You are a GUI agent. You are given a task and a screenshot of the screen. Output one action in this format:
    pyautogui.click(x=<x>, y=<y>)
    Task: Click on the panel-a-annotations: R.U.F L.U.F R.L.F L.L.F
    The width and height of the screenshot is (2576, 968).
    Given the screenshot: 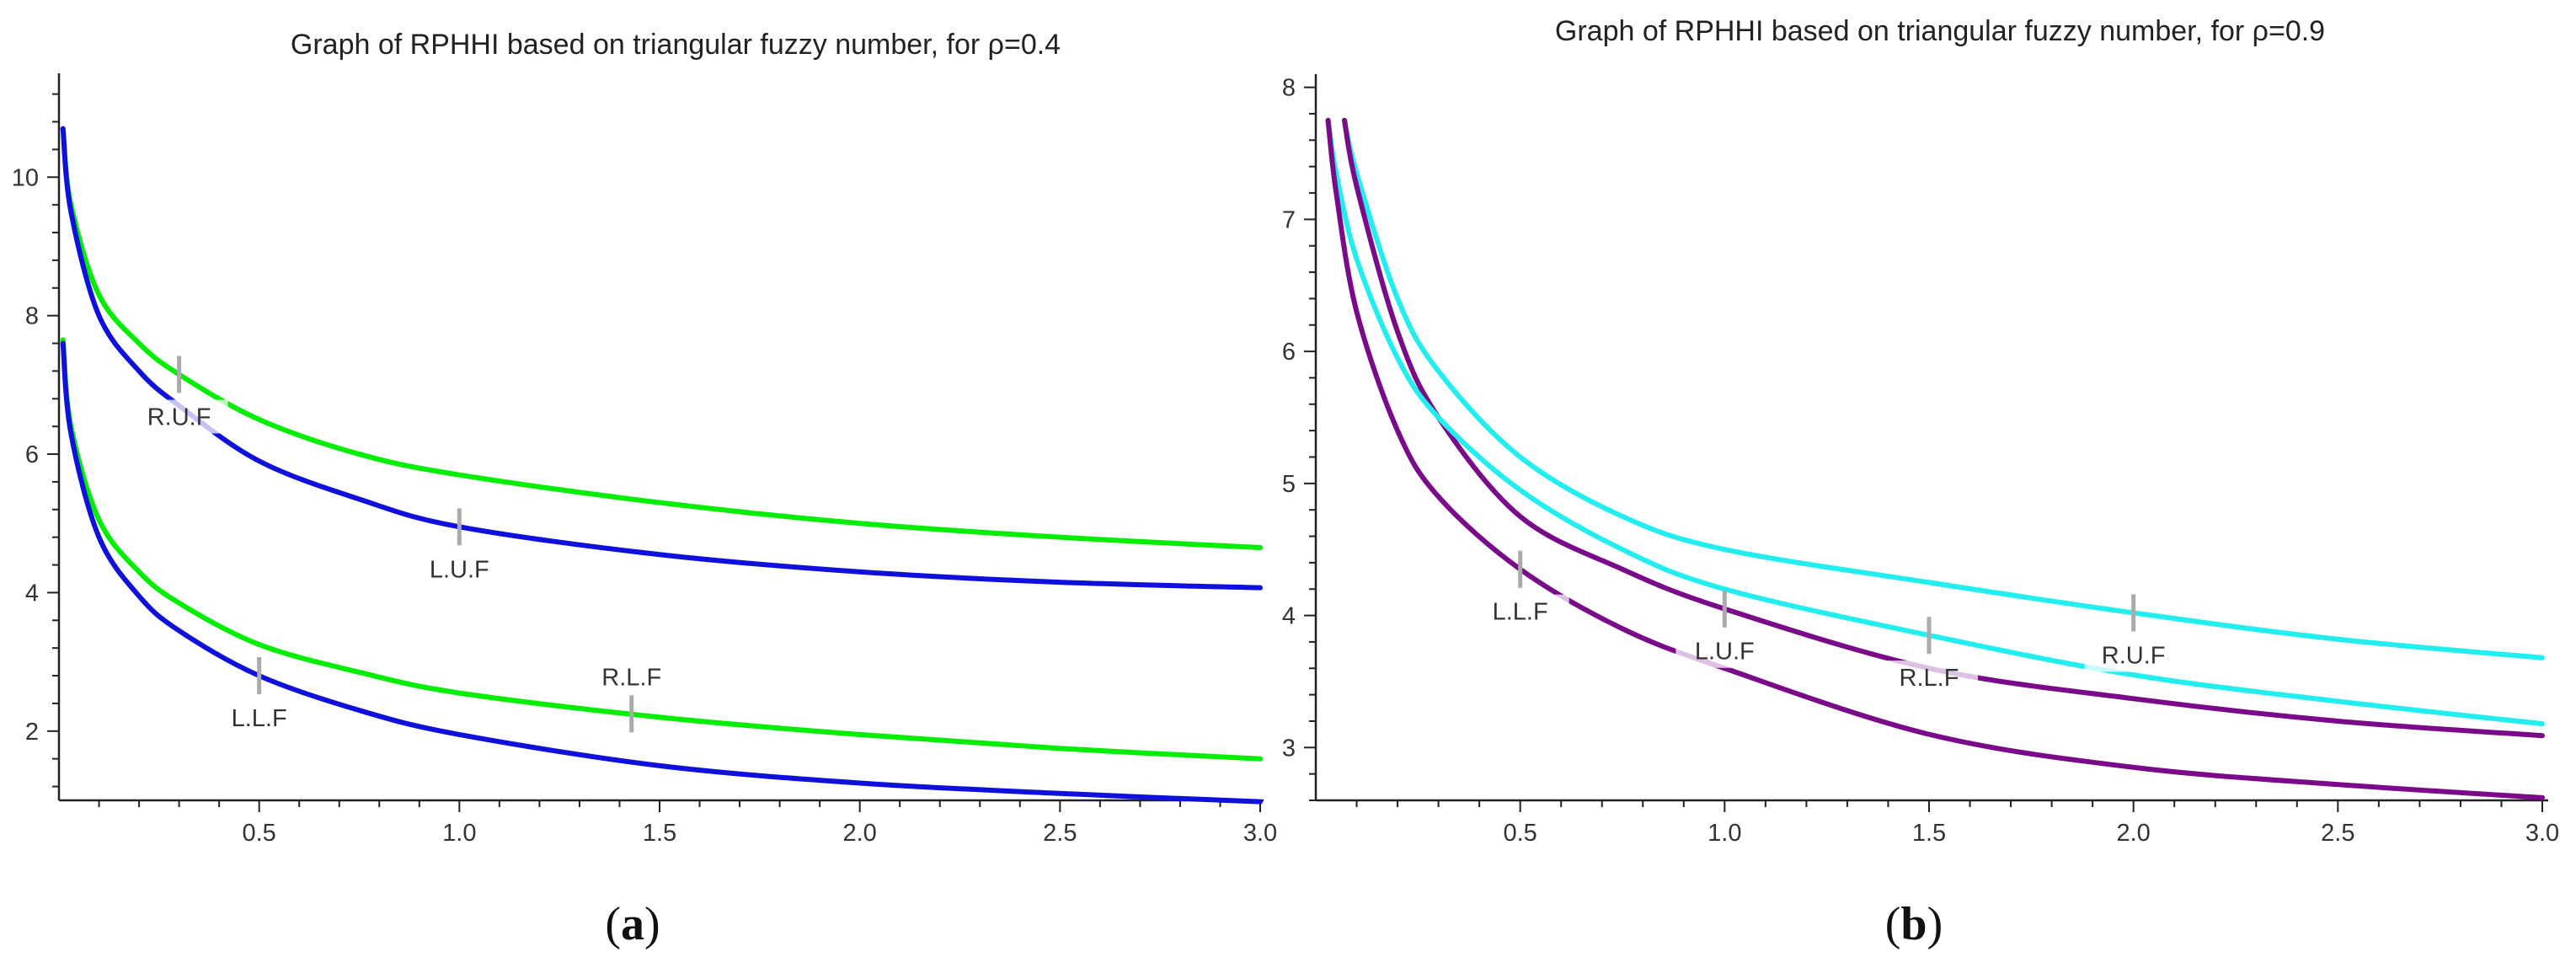 What is the action you would take?
    pyautogui.click(x=405, y=545)
    